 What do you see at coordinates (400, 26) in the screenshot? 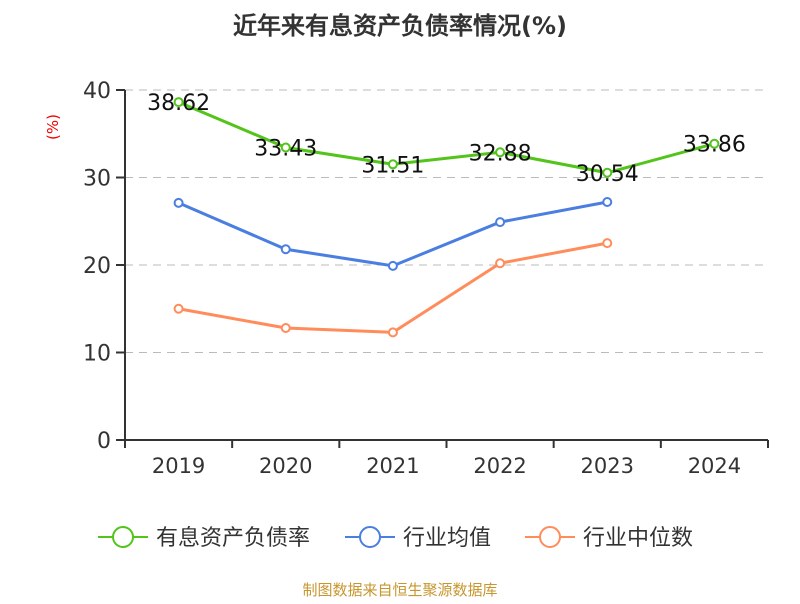
I see `chart-title: 近年来有息资产负债率情况(%)` at bounding box center [400, 26].